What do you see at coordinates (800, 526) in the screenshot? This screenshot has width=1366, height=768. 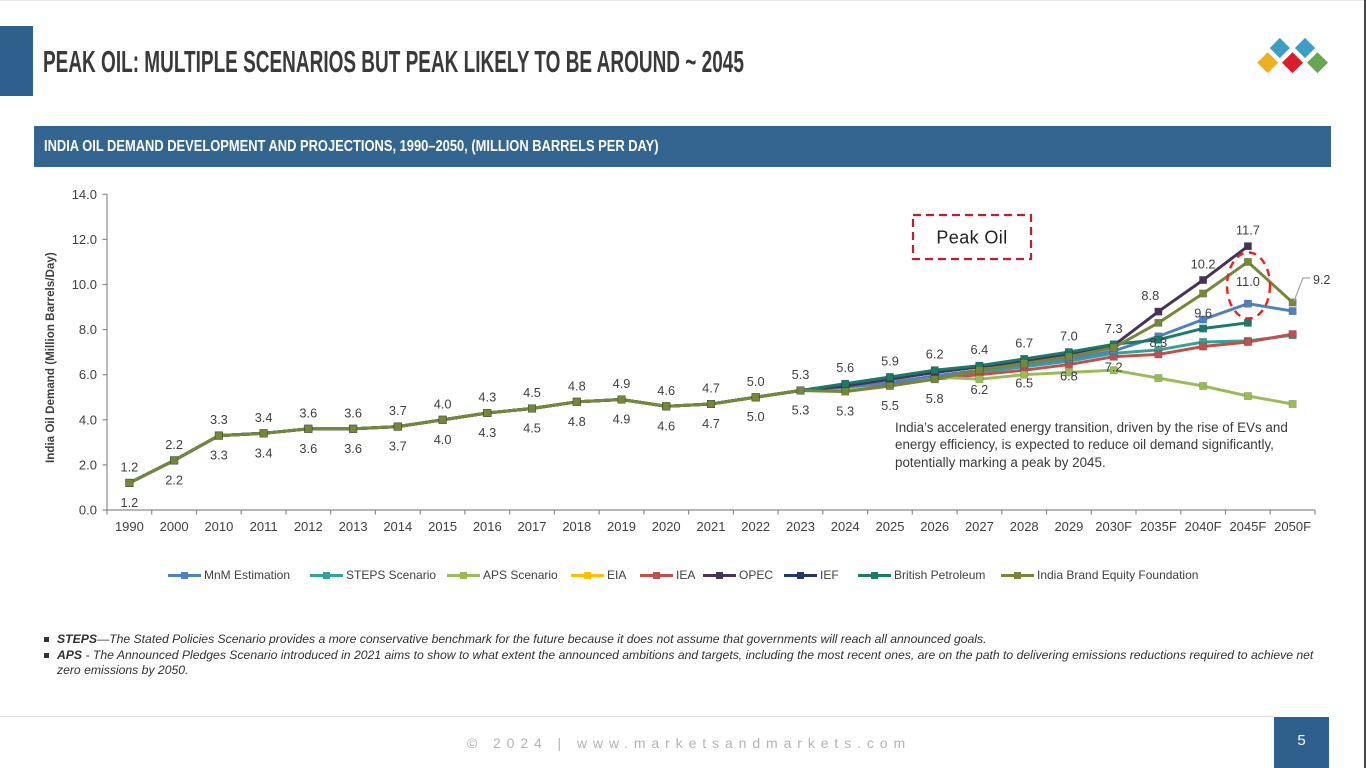 I see `svg-text: 2023` at bounding box center [800, 526].